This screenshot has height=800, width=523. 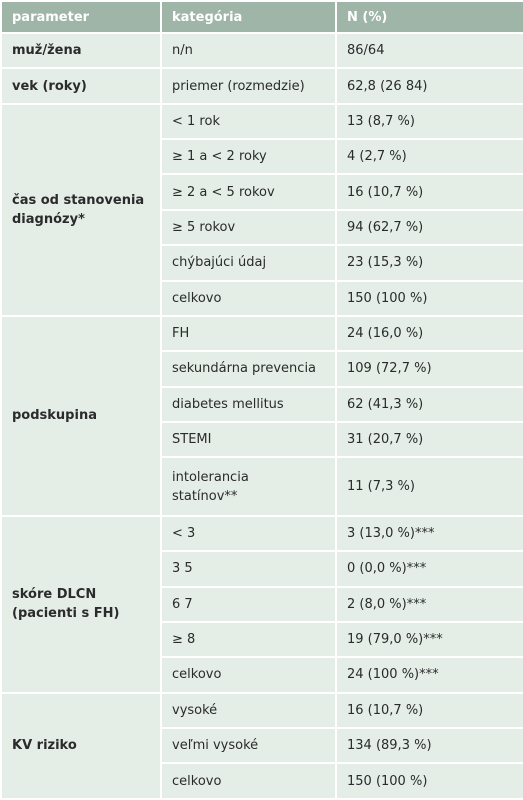 What do you see at coordinates (429, 404) in the screenshot?
I see `value-cell: 62 (41,3 %)` at bounding box center [429, 404].